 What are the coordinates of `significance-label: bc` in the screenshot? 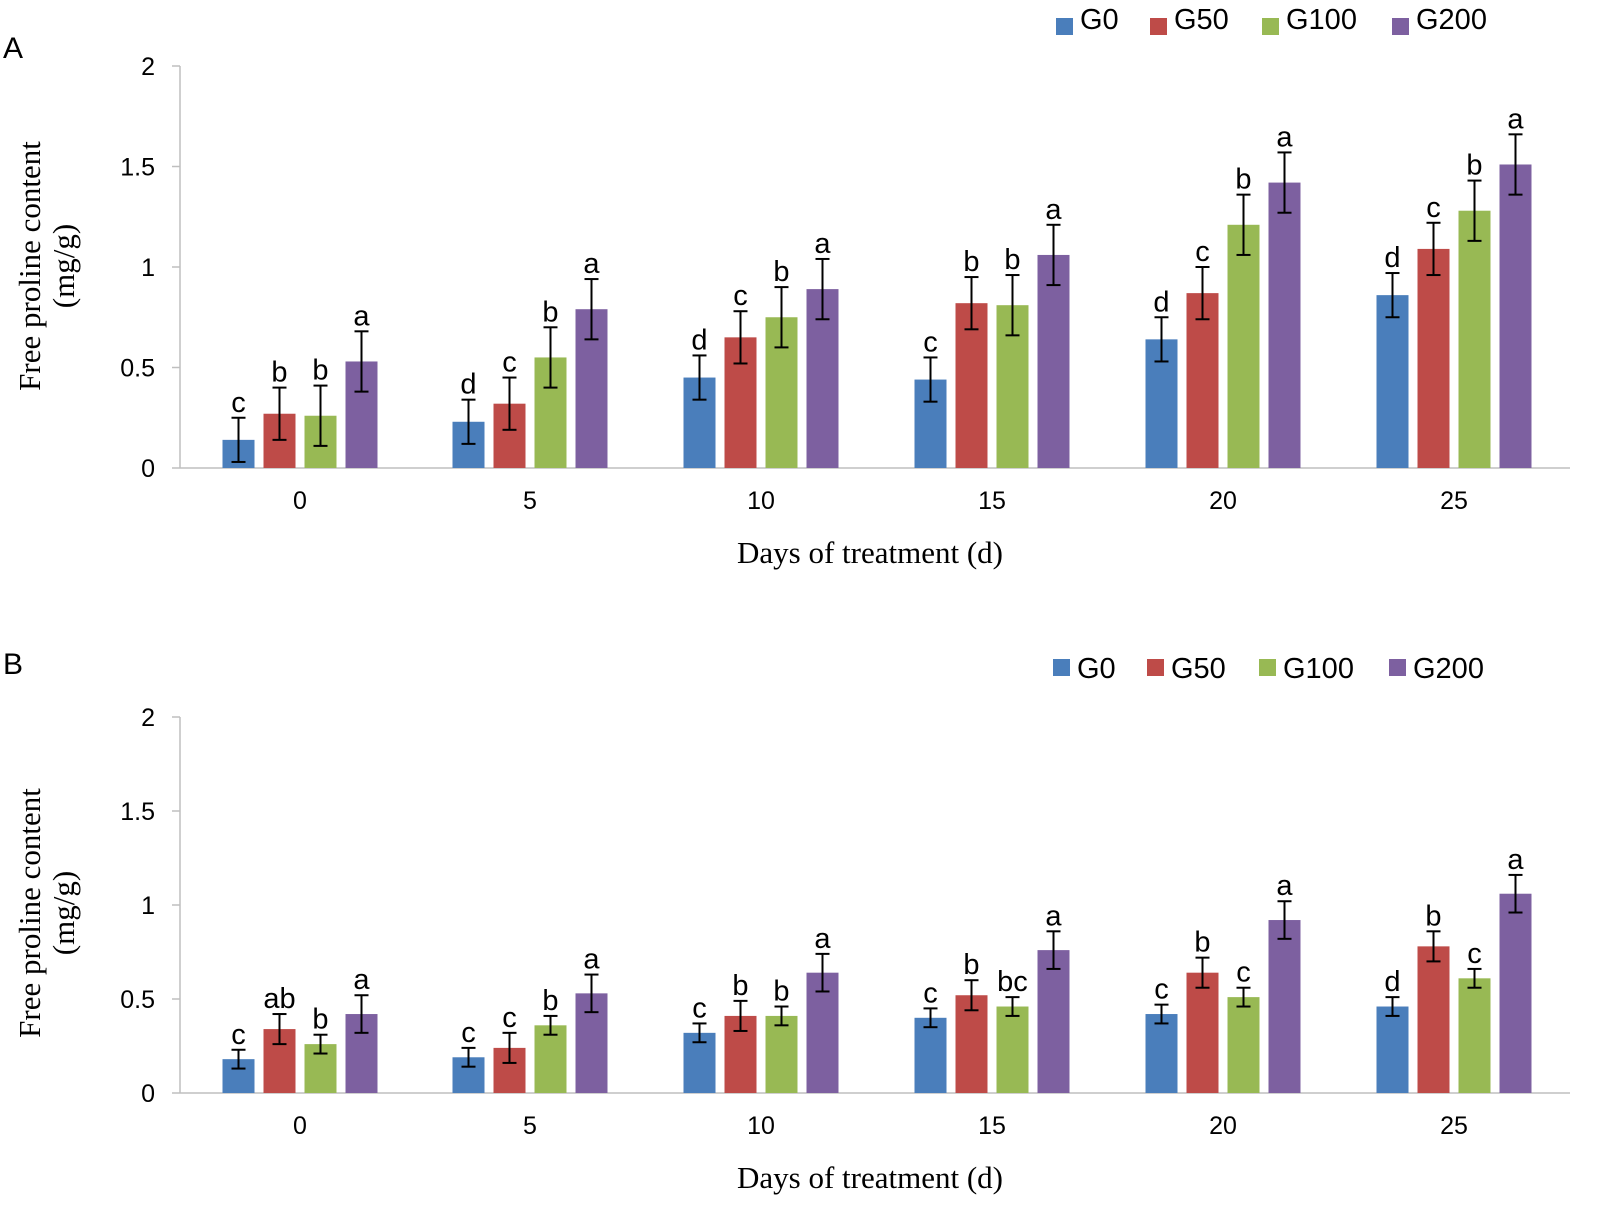 It's located at (1012, 982).